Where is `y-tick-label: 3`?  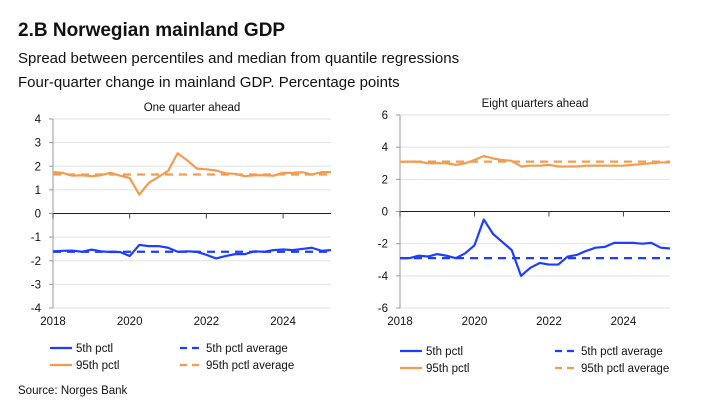 y-tick-label: 3 is located at coordinates (38, 144).